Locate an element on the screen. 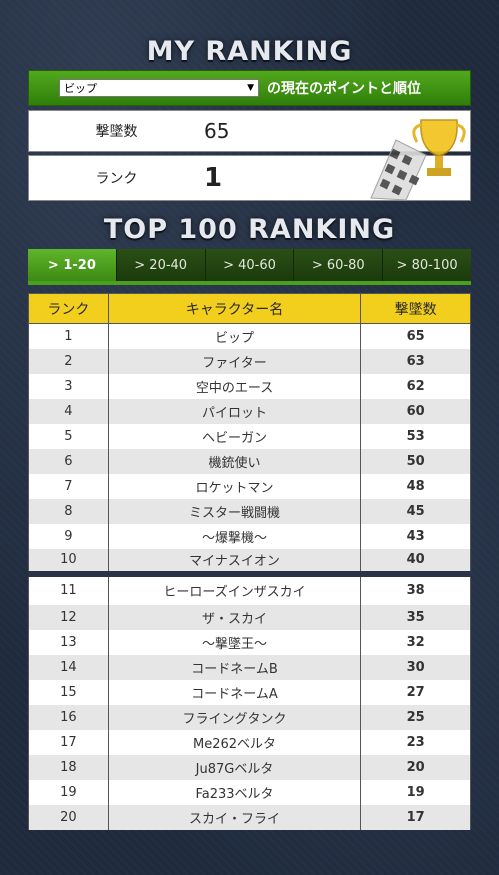  table-row: 12 ザ・スカイ 35 is located at coordinates (249, 617).